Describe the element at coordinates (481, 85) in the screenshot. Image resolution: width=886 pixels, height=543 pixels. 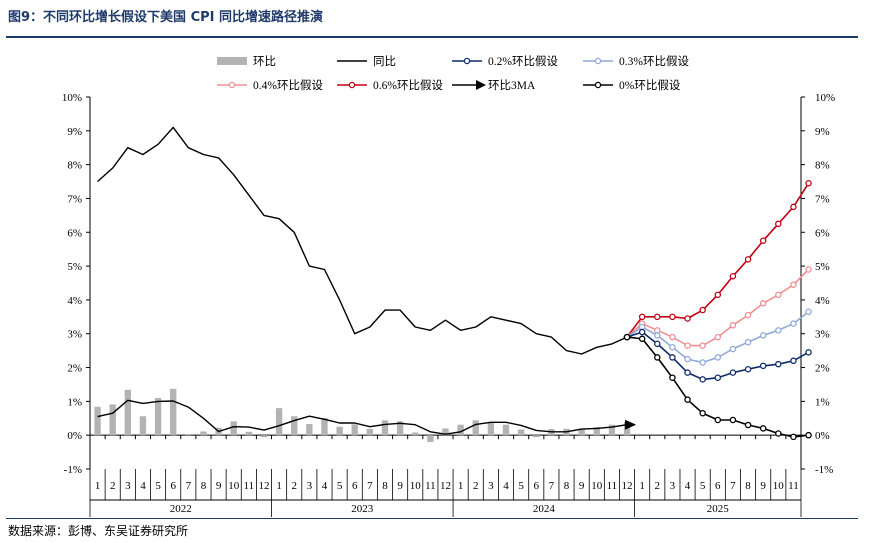
I see `legend-swatch-arrow` at that location.